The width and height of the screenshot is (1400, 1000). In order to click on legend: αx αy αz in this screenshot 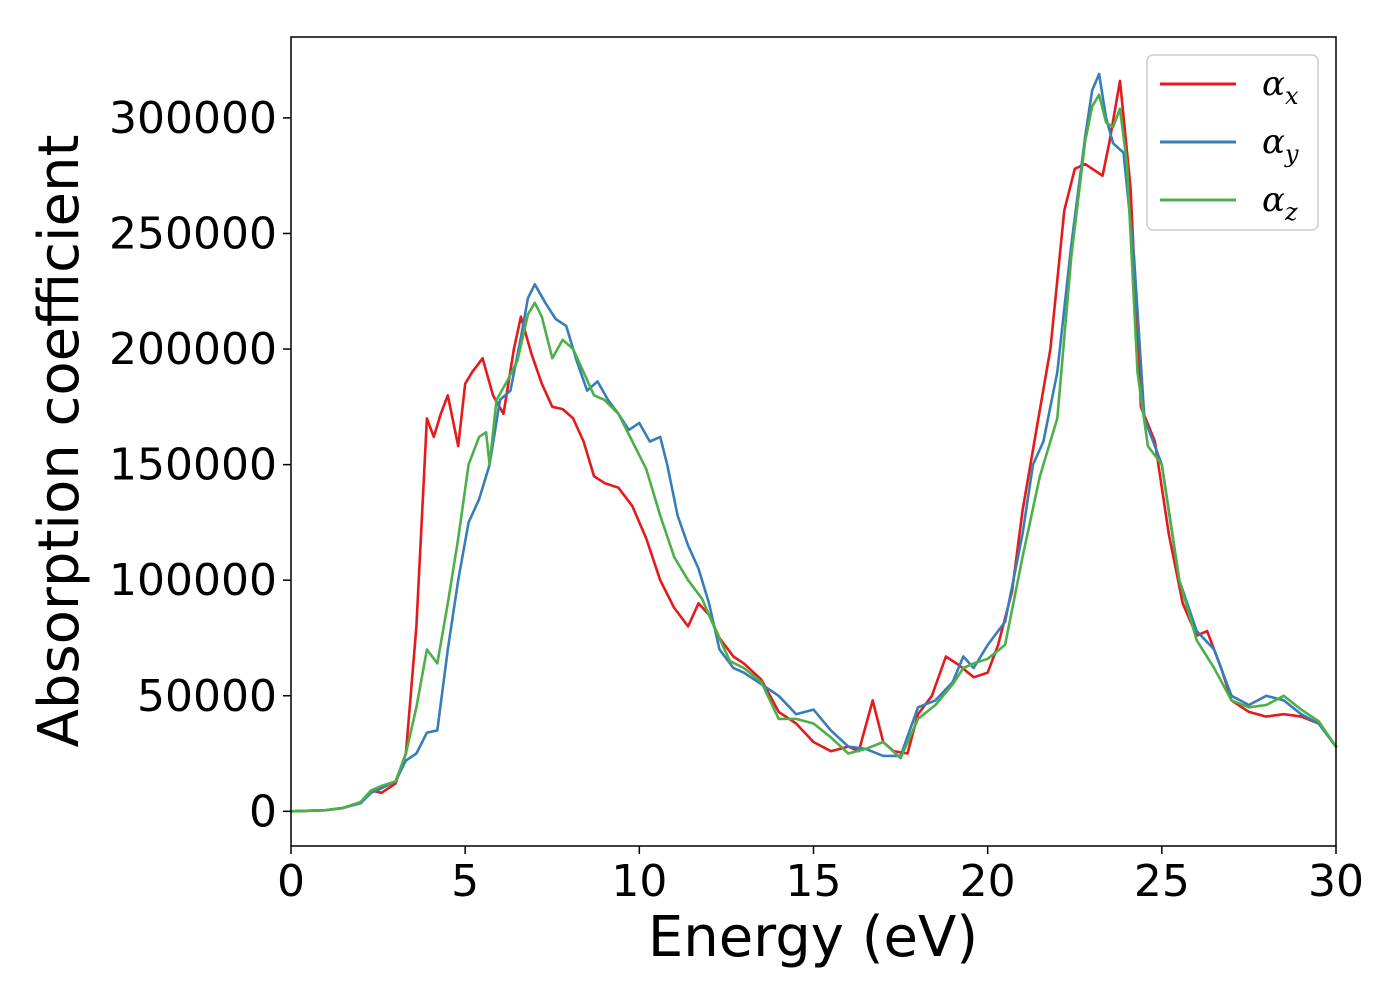, I will do `click(1232, 142)`.